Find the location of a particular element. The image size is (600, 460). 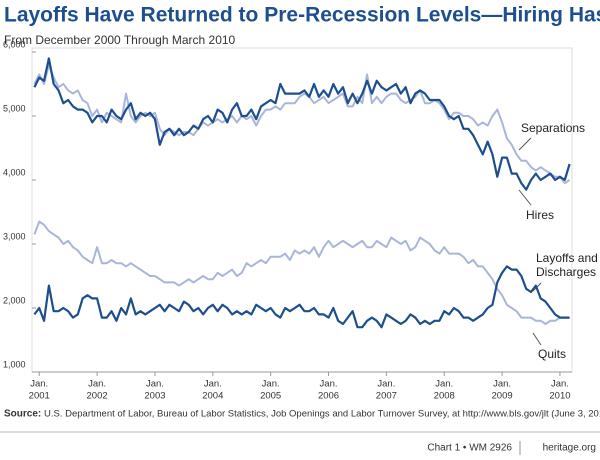

series-label: Hires is located at coordinates (540, 215).